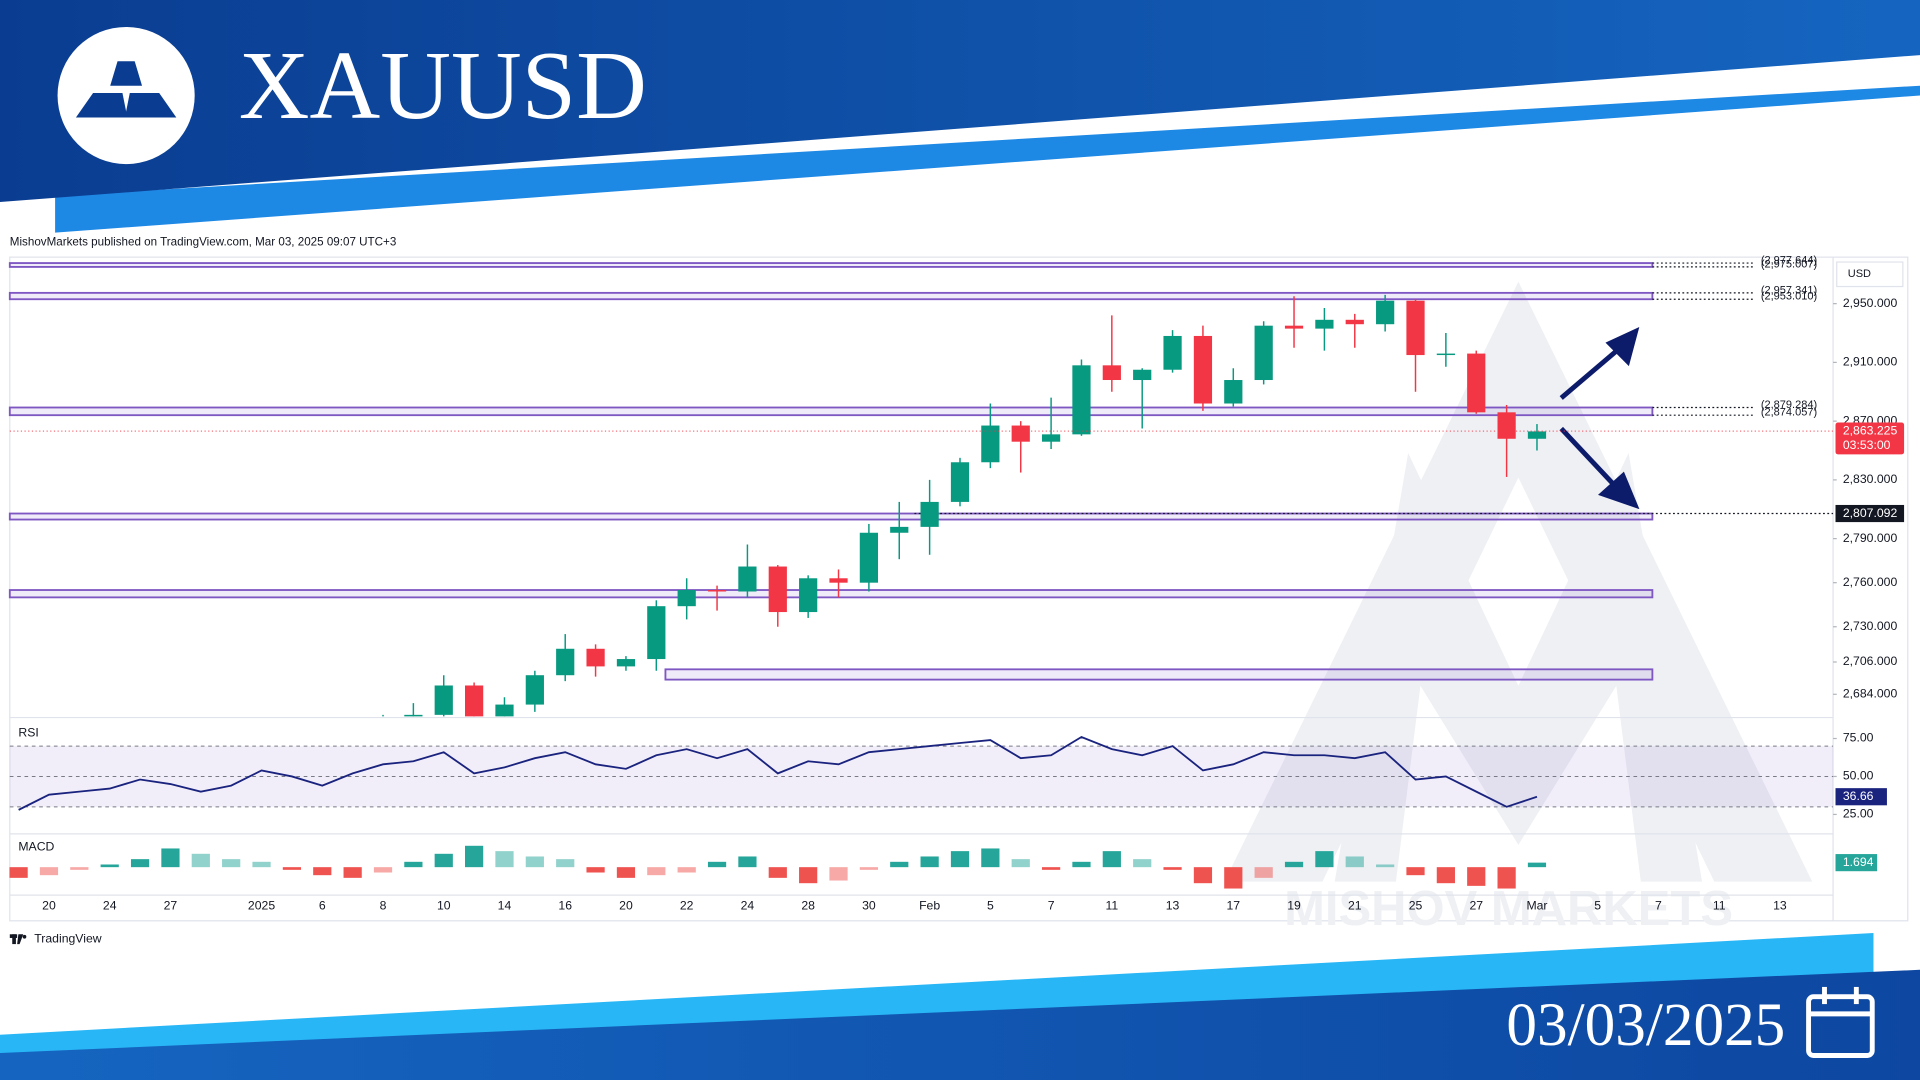 Image resolution: width=1920 pixels, height=1080 pixels. What do you see at coordinates (1870, 430) in the screenshot?
I see `last-price-label: 2,863.225` at bounding box center [1870, 430].